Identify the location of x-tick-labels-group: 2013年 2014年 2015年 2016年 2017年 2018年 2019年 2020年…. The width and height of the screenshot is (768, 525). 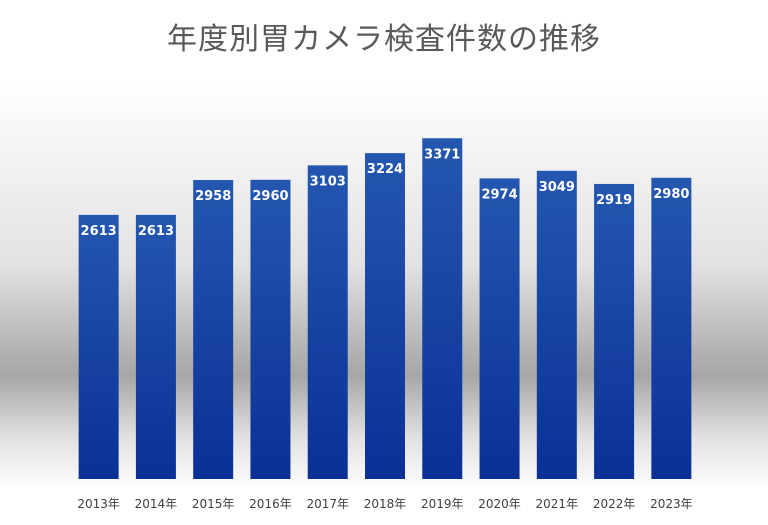
(384, 504).